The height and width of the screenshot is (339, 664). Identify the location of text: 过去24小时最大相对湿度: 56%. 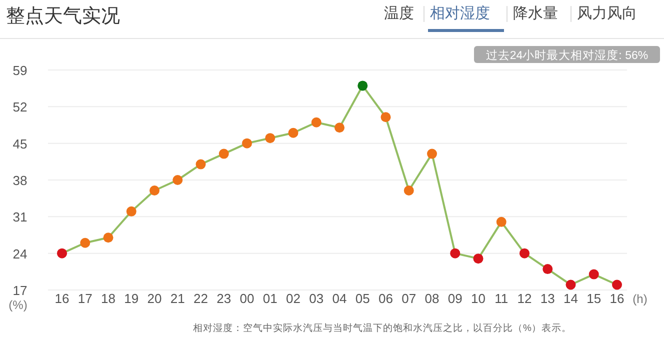
(567, 55).